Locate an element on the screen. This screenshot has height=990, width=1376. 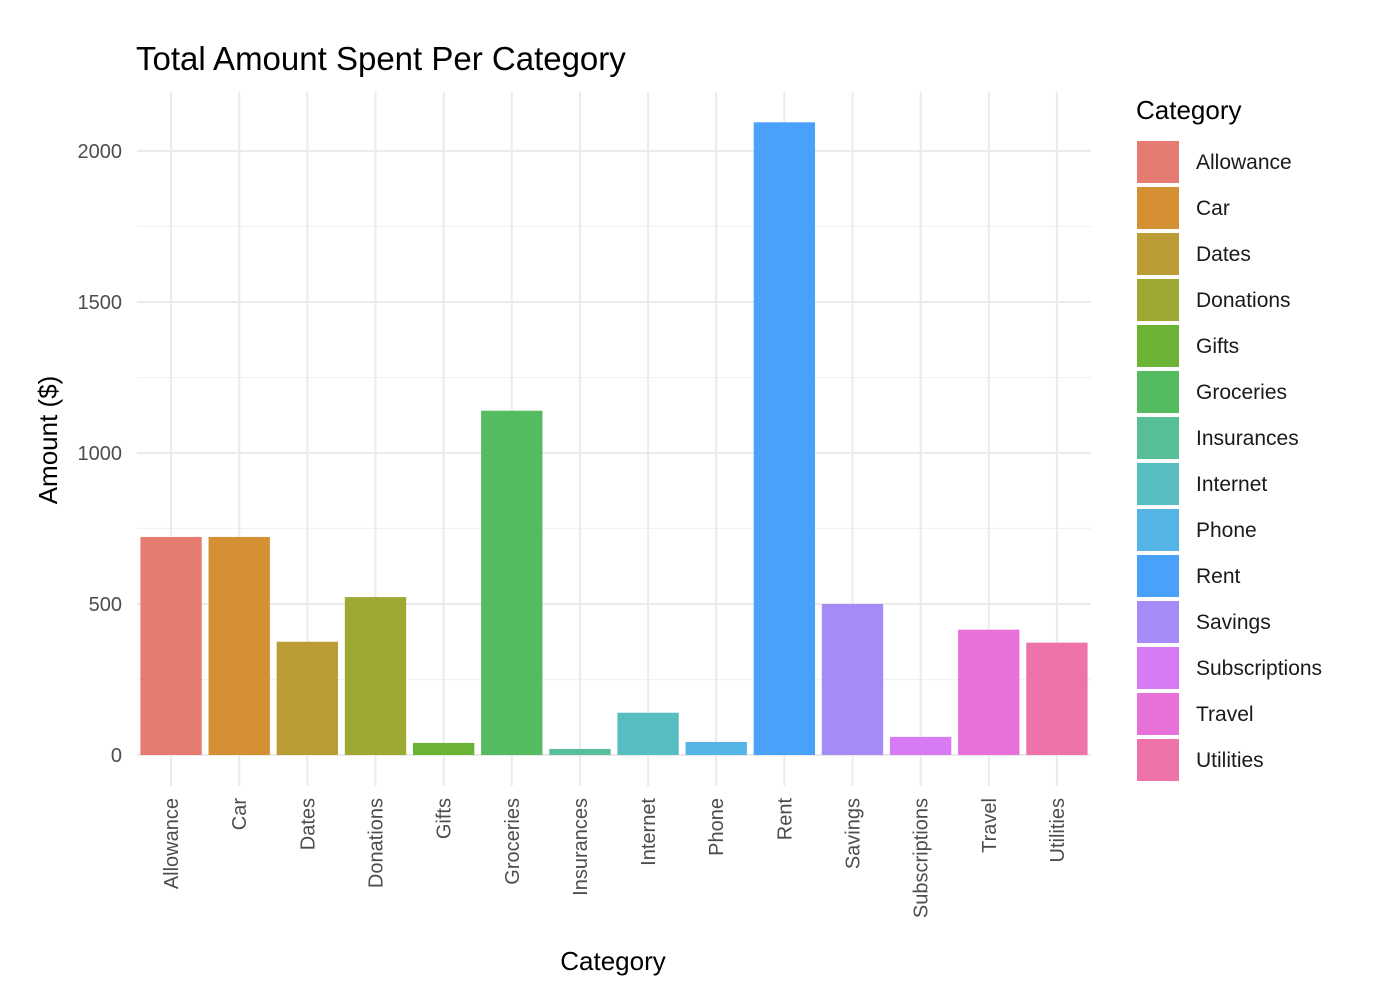
legend-key-subscriptions is located at coordinates (1158, 668).